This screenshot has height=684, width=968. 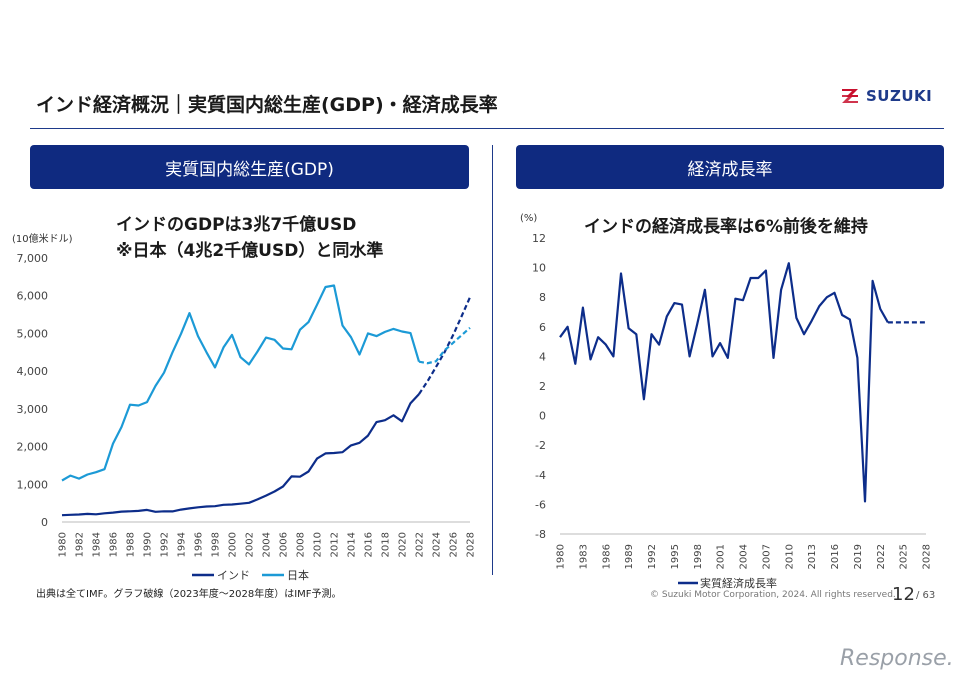 What do you see at coordinates (148, 544) in the screenshot?
I see `x-tick-label: 1990` at bounding box center [148, 544].